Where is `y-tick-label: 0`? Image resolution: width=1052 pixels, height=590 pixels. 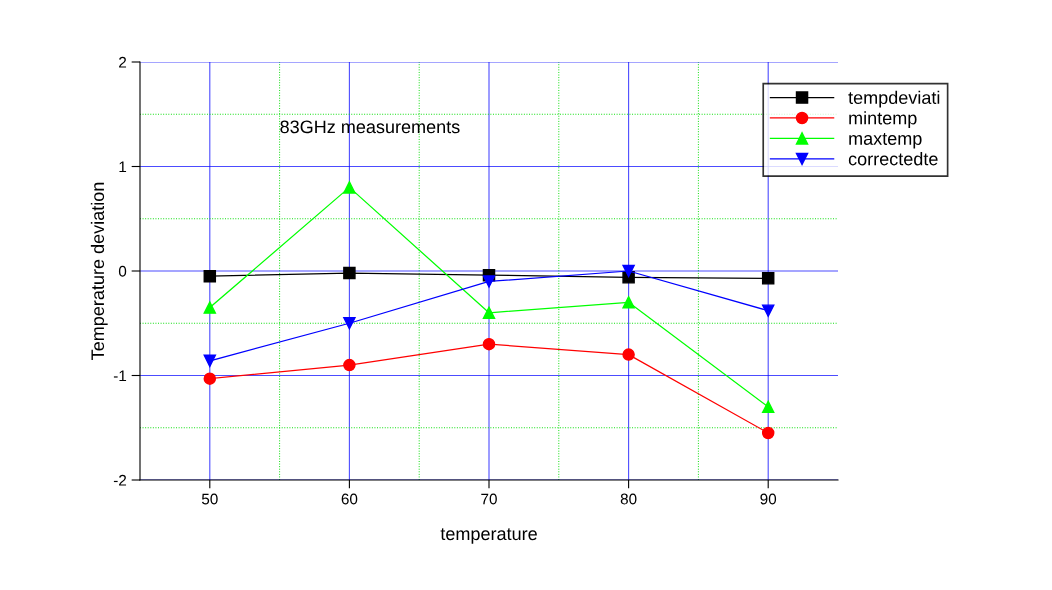
y-tick-label: 0 is located at coordinates (122, 271).